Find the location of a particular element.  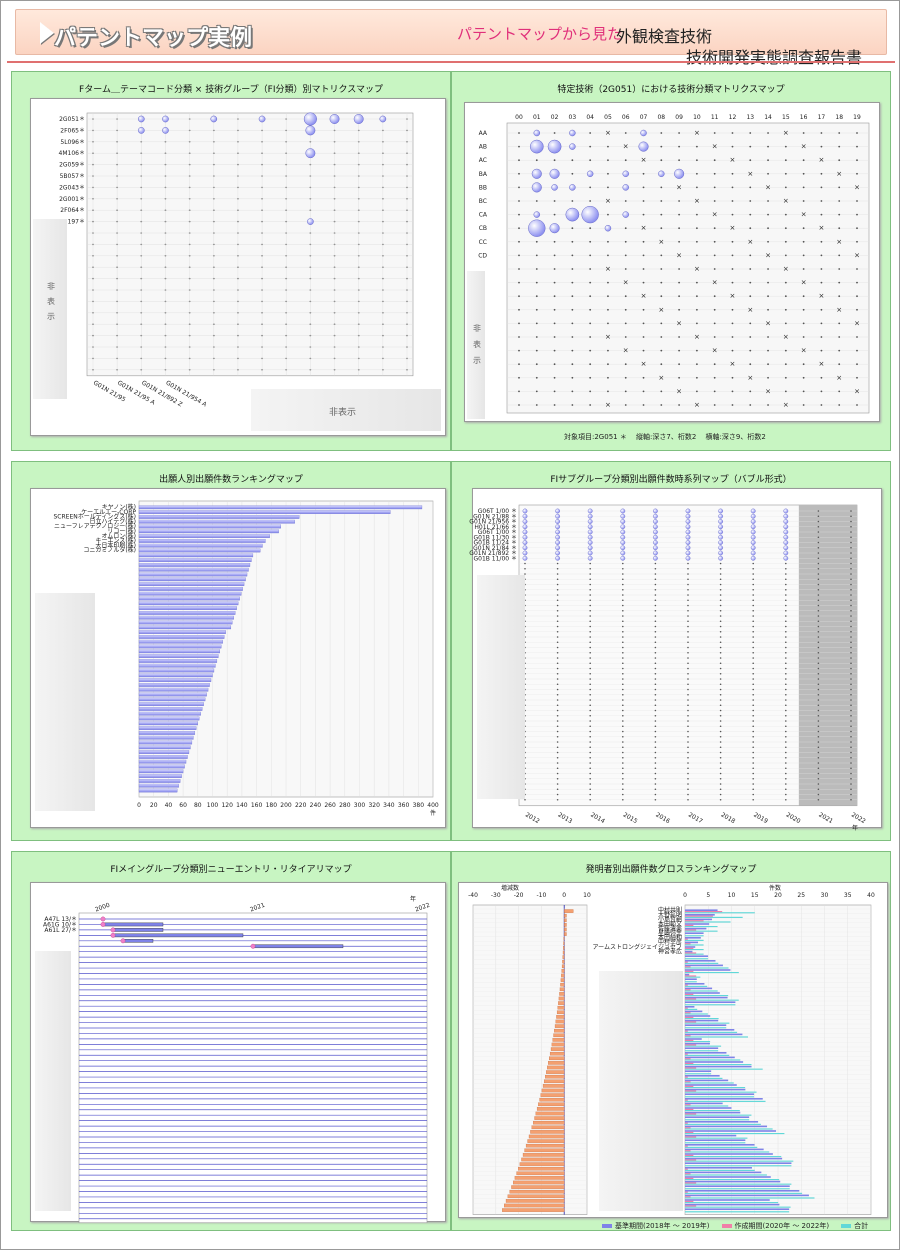

hidden-rows-area is located at coordinates (476, 345).